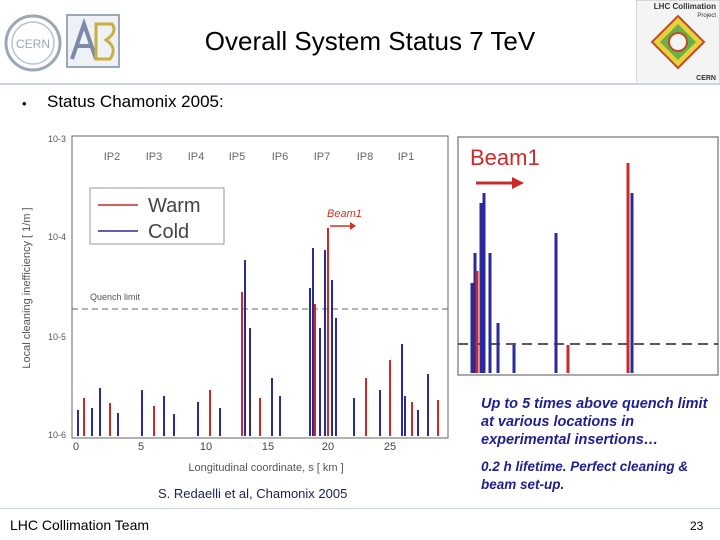  I want to click on inset-beam1-label: Beam1, so click(505, 157).